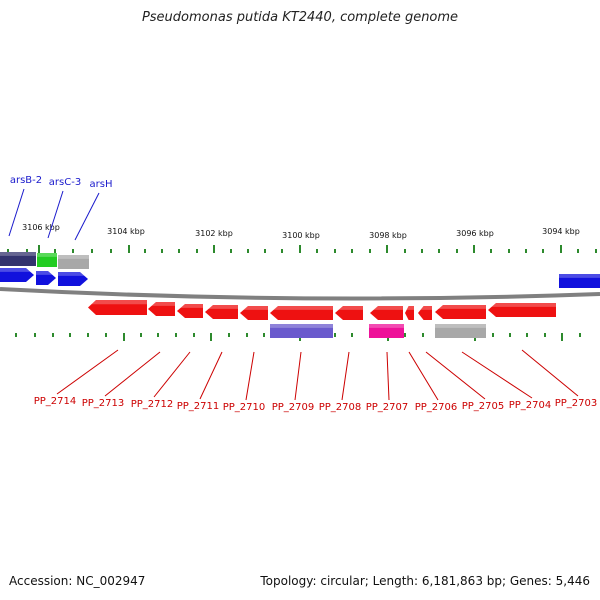 The height and width of the screenshot is (600, 600). What do you see at coordinates (301, 235) in the screenshot?
I see `kbp-scale-label: 3100 kbp` at bounding box center [301, 235].